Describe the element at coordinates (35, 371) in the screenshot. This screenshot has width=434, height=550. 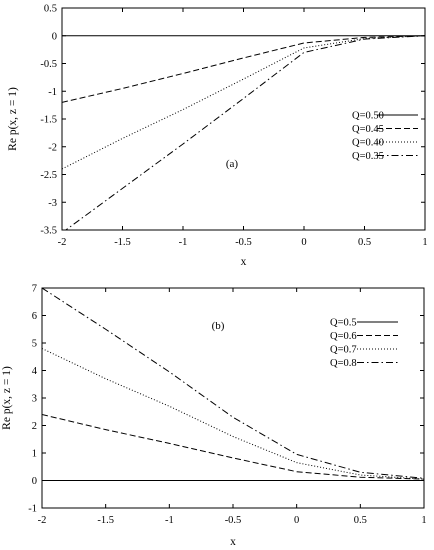
I see `y-tick-label: 4` at that location.